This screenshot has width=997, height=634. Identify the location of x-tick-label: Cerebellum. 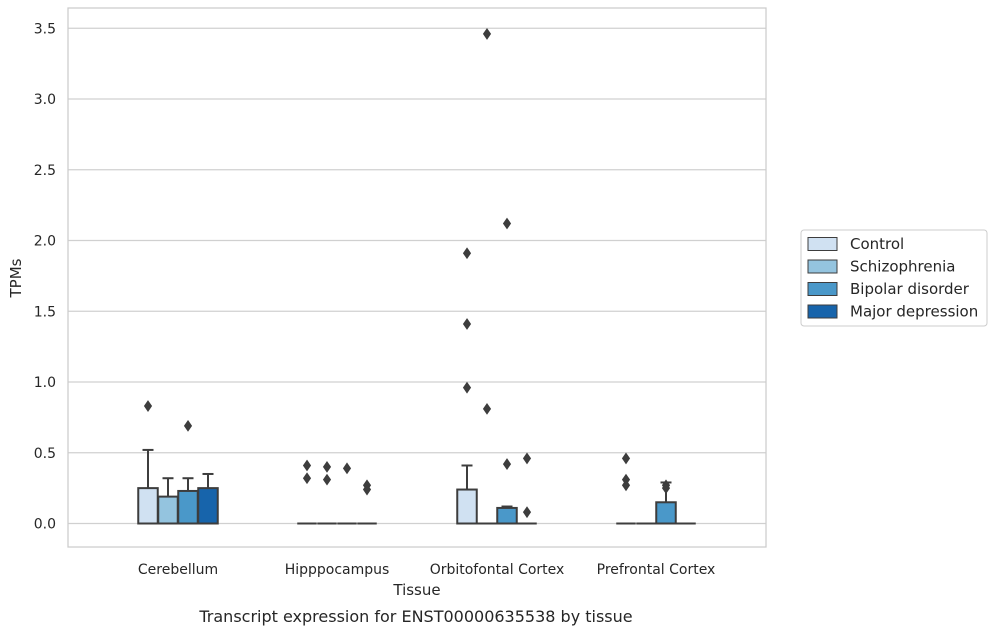
(178, 570).